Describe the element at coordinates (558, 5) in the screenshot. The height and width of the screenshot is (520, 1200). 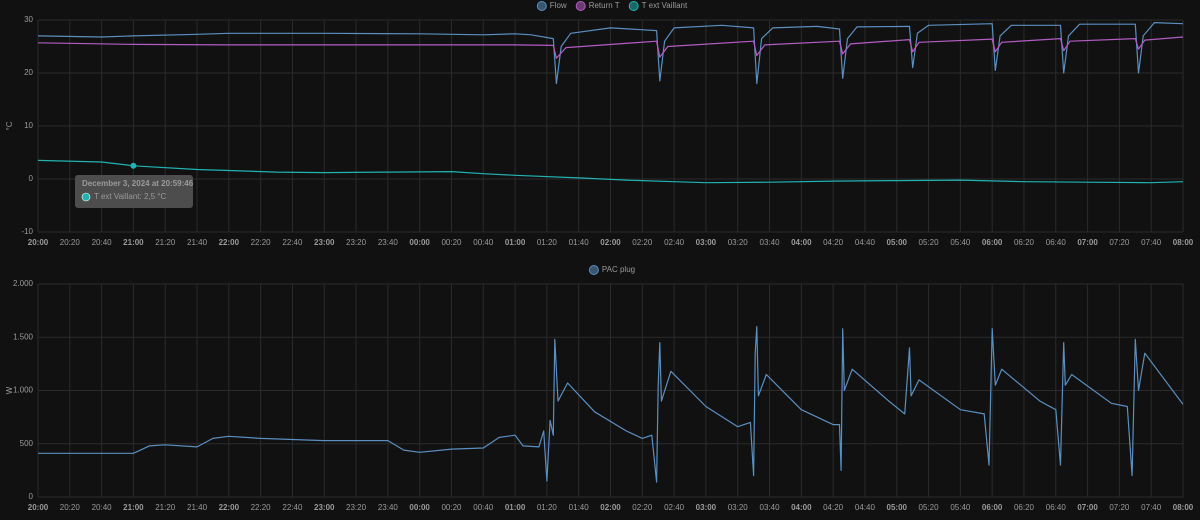
I see `legend-label: Flow` at that location.